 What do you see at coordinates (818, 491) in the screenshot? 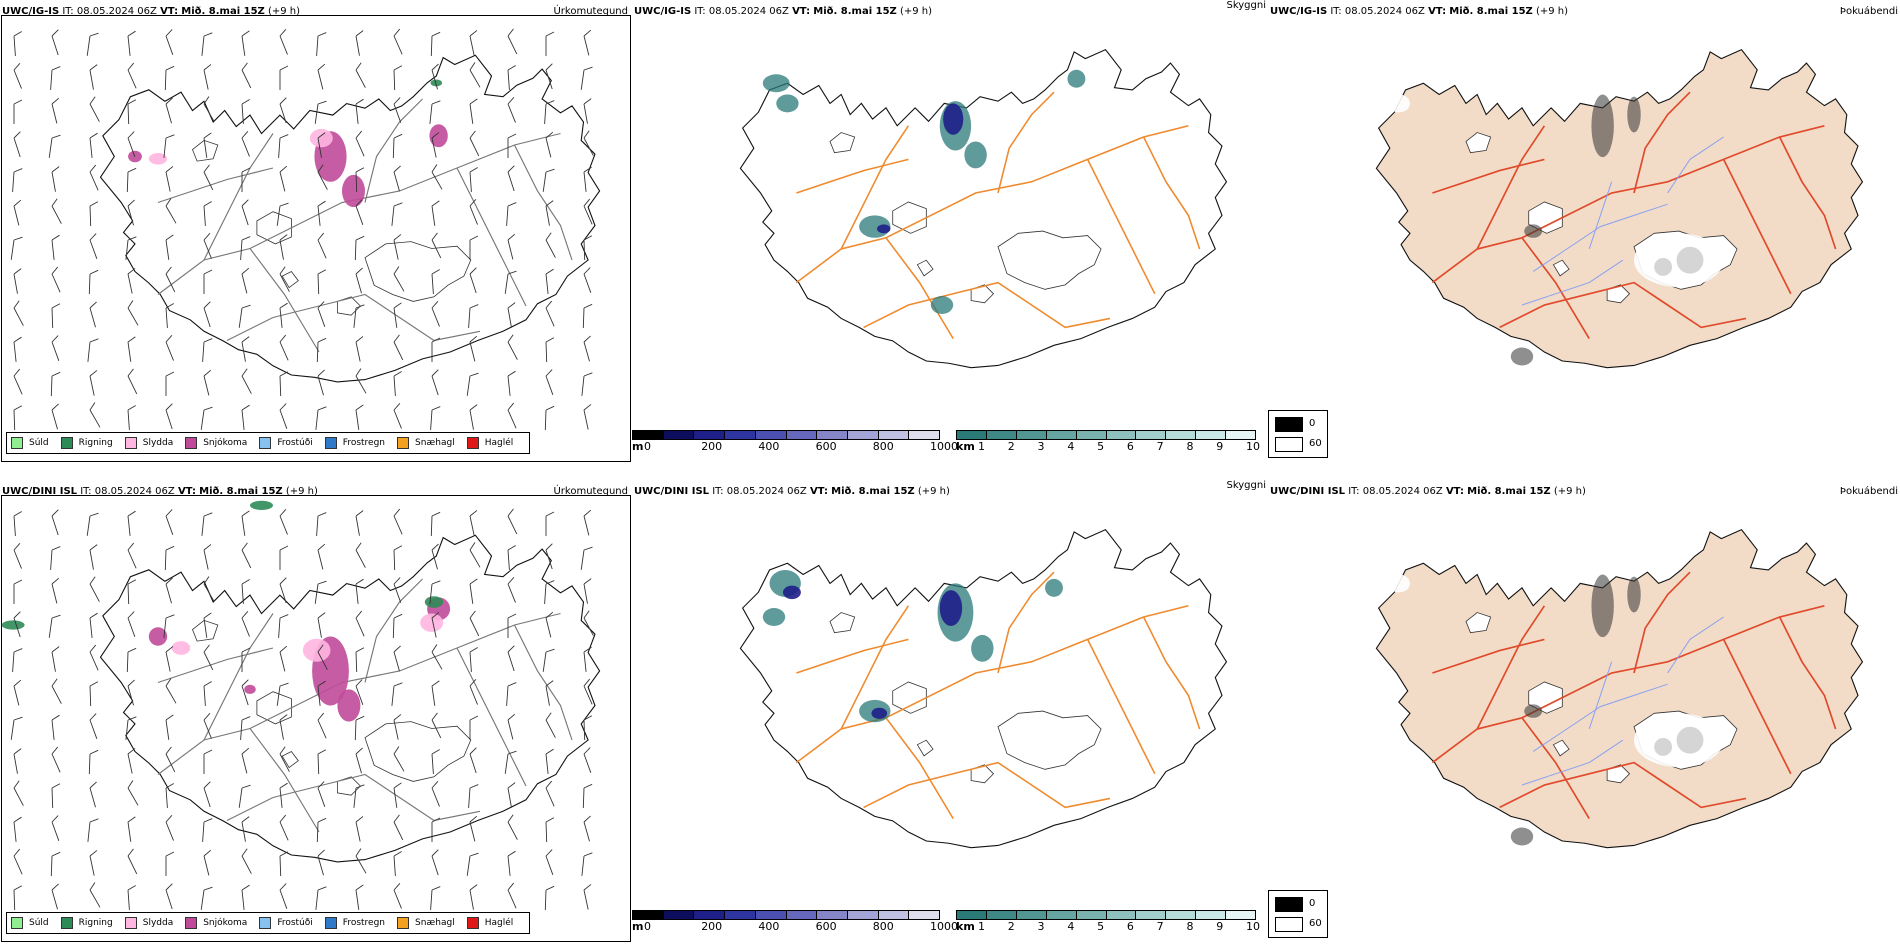
I see `vt-label: VT:` at bounding box center [818, 491].